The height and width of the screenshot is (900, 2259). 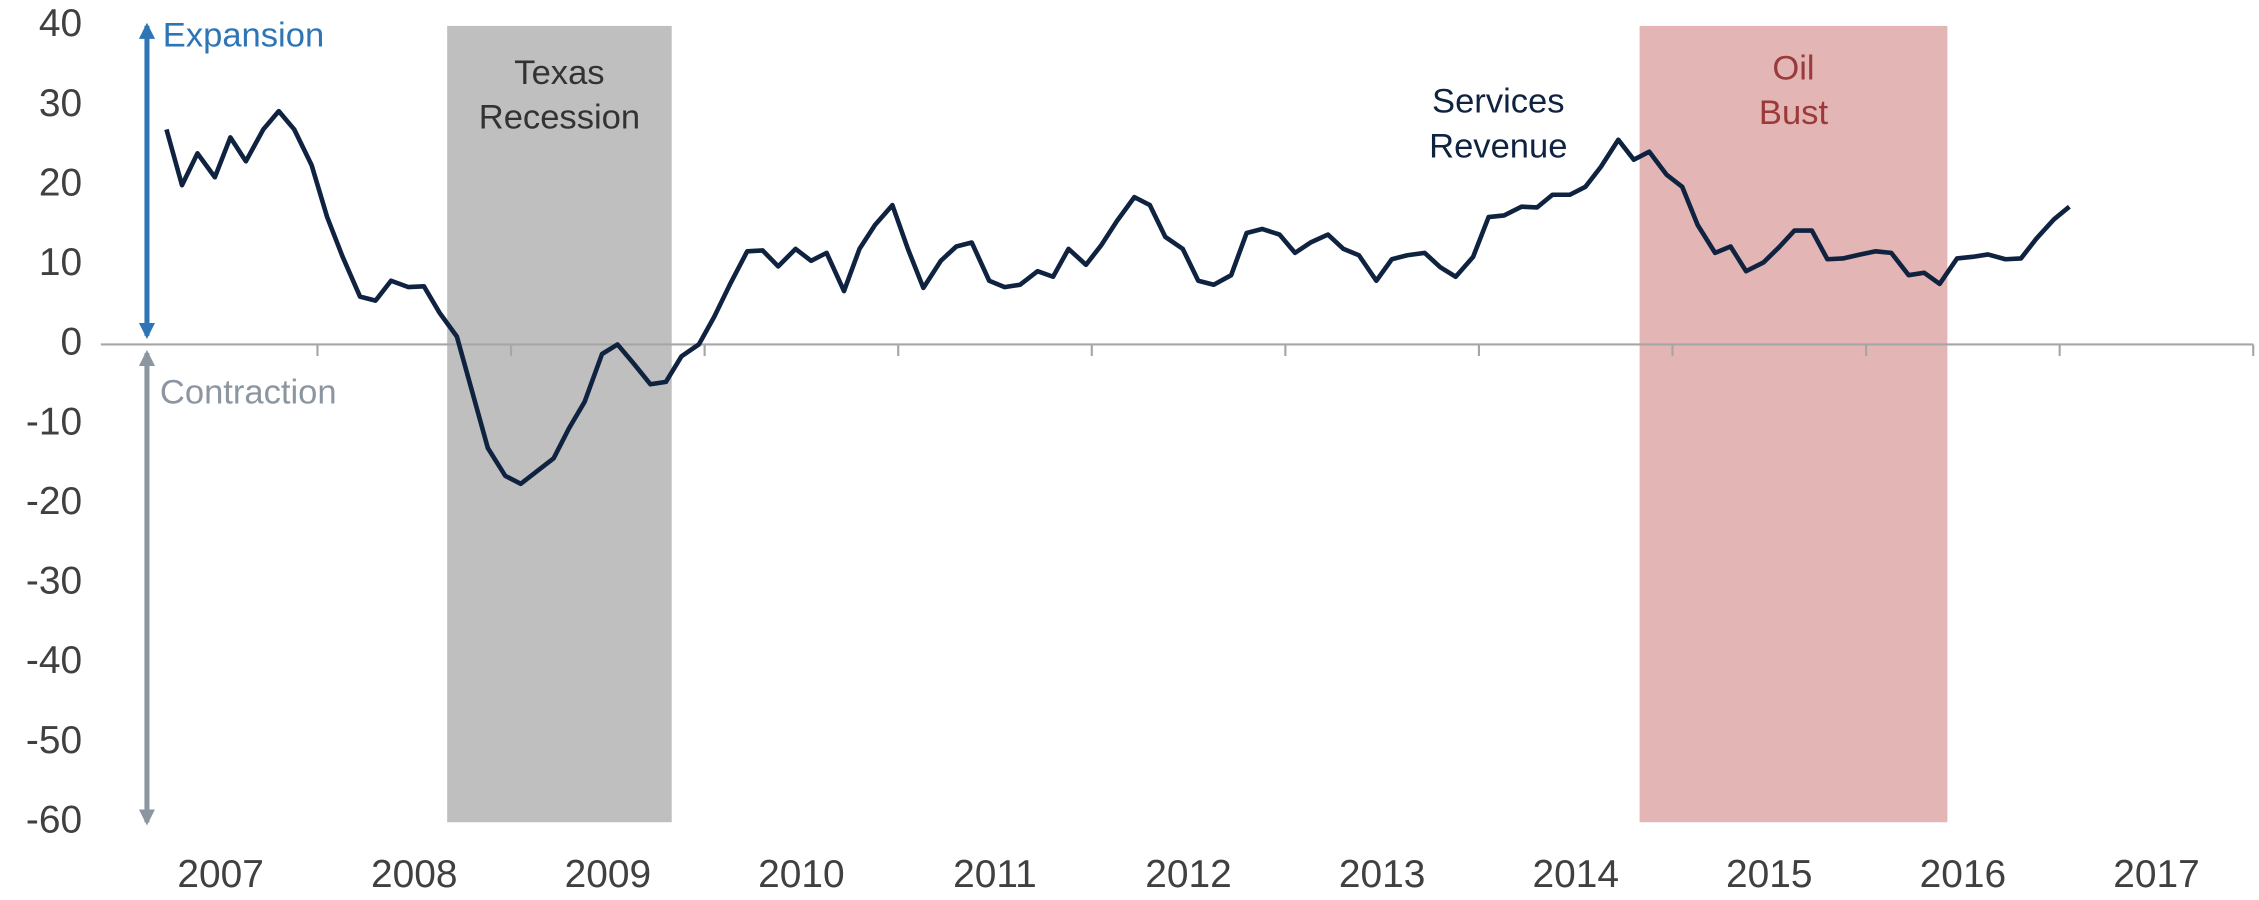 I want to click on x-tick-label: 2011, so click(x=995, y=874).